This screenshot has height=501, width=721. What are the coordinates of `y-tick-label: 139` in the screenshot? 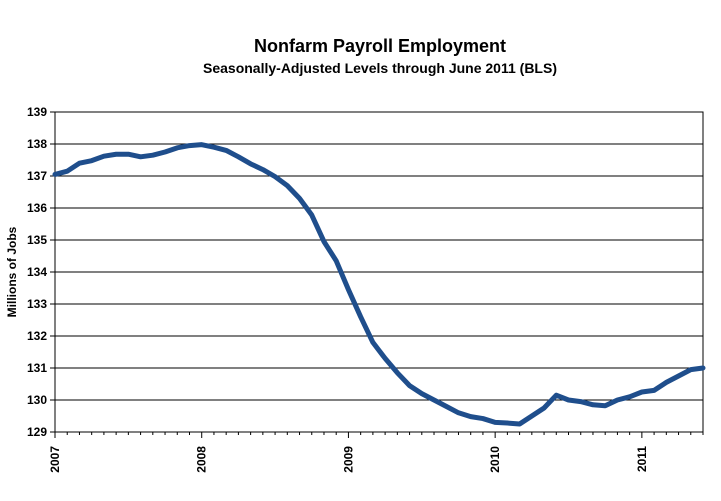 It's located at (37, 112).